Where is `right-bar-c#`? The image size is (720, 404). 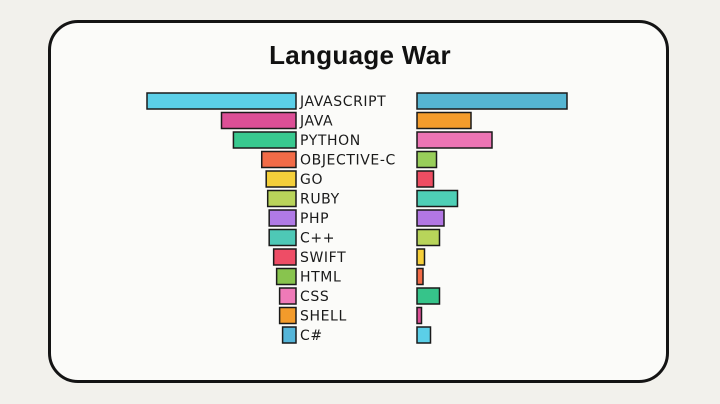 right-bar-c# is located at coordinates (424, 335).